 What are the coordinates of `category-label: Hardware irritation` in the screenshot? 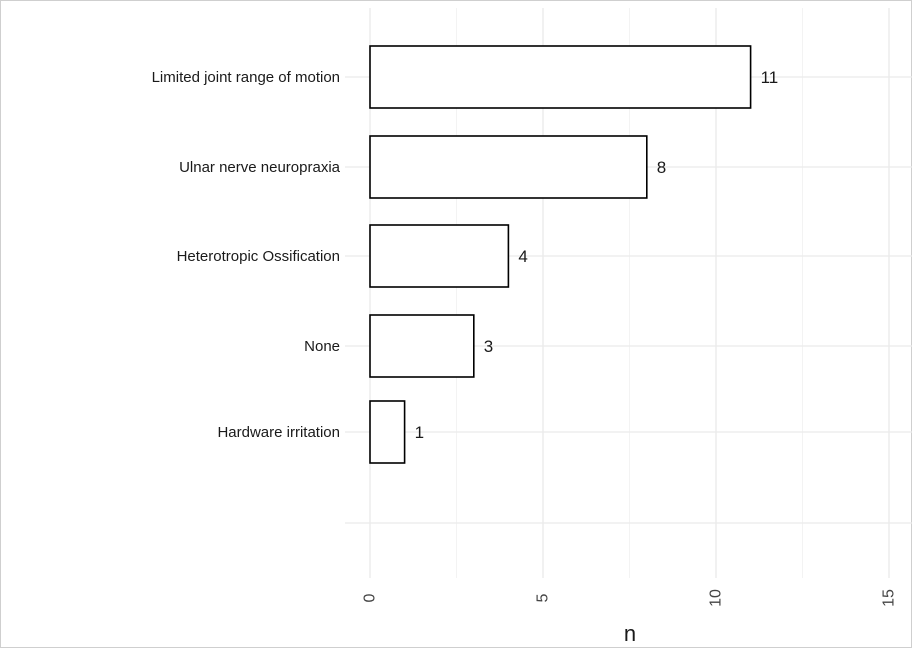 It's located at (278, 432).